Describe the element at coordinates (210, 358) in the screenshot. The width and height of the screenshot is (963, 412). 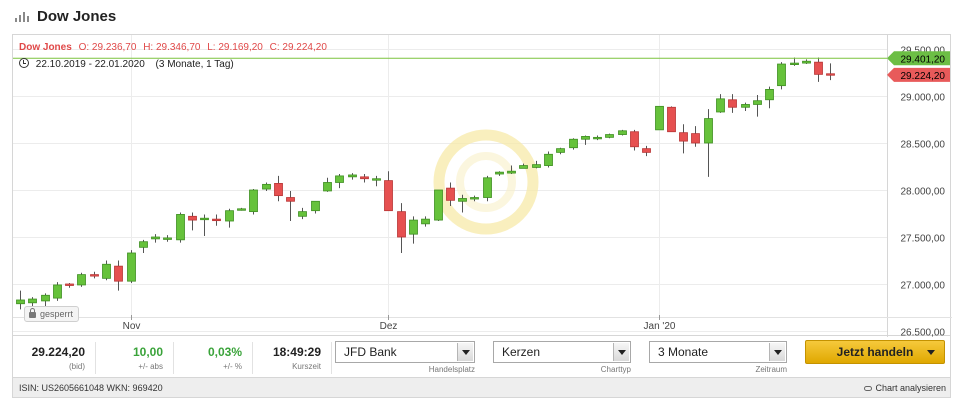
I see `stat-pct: 0,03% +/- %` at that location.